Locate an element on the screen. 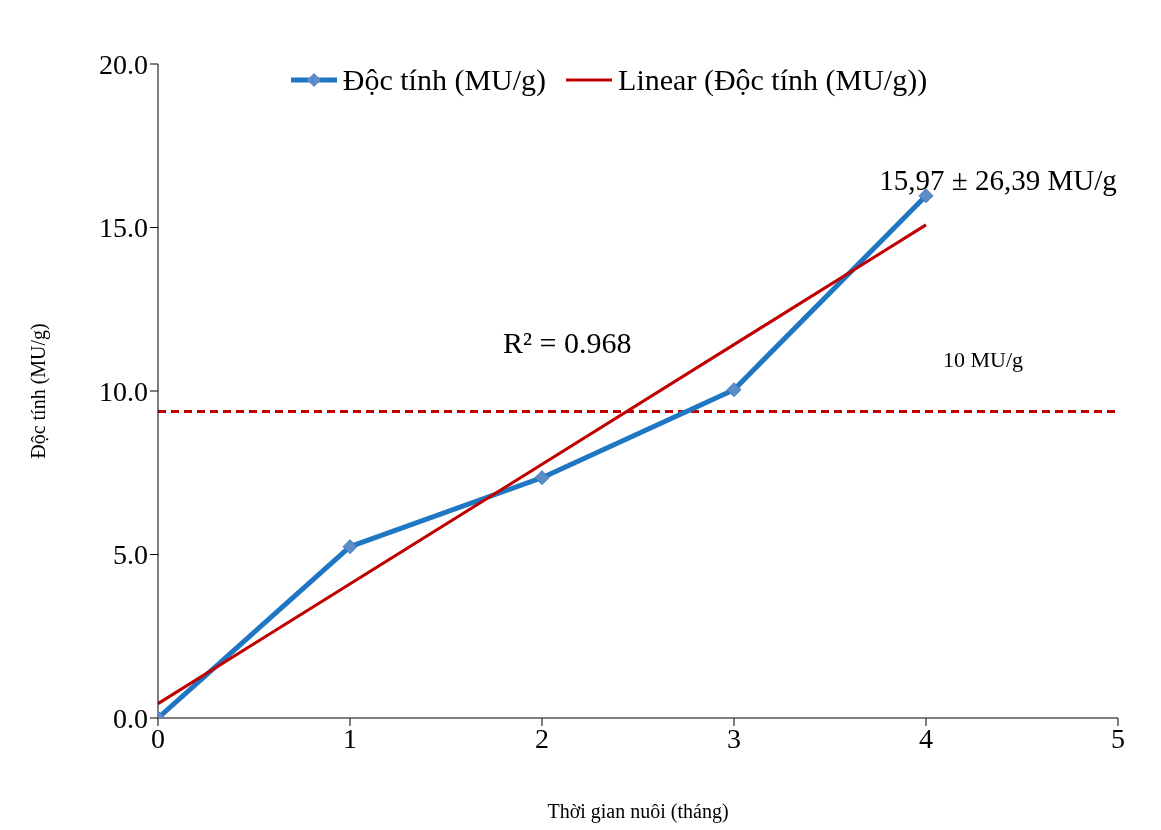 This screenshot has height=830, width=1161. legend-label: Linear (Độc tính (MU/g)) is located at coordinates (772, 80).